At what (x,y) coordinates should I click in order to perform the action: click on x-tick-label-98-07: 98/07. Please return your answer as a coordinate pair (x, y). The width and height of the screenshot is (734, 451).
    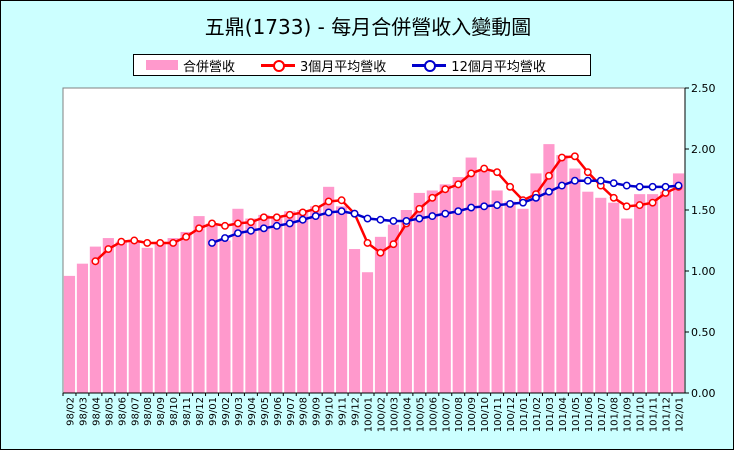
    Looking at the image, I should click on (135, 411).